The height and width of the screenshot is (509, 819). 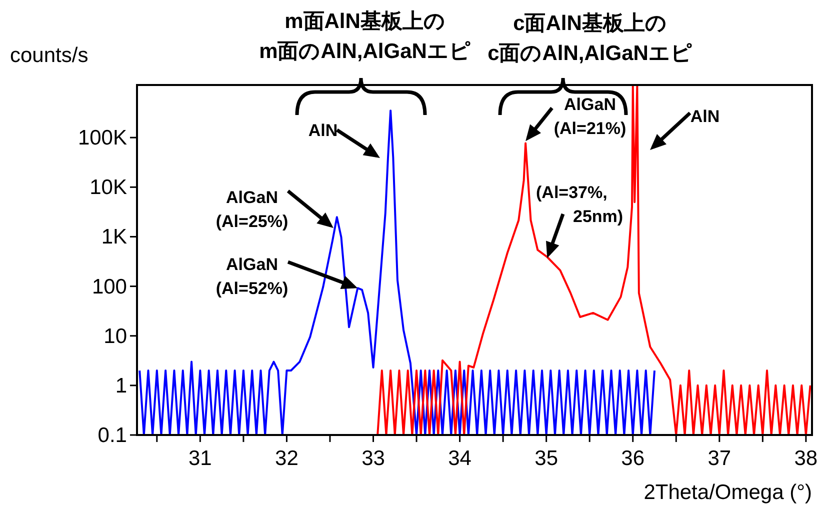 What do you see at coordinates (200, 458) in the screenshot?
I see `x-tick-label: 31` at bounding box center [200, 458].